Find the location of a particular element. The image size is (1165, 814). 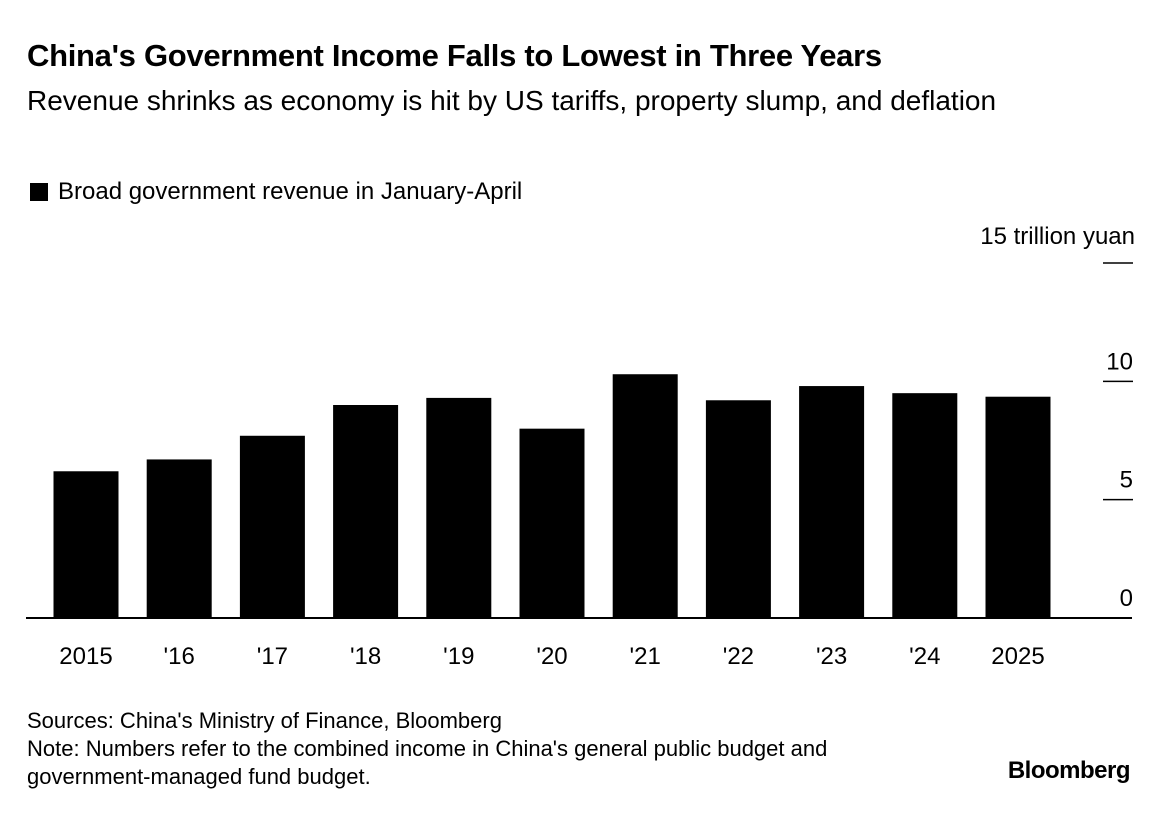

y-tick-label: 5 is located at coordinates (1126, 480).